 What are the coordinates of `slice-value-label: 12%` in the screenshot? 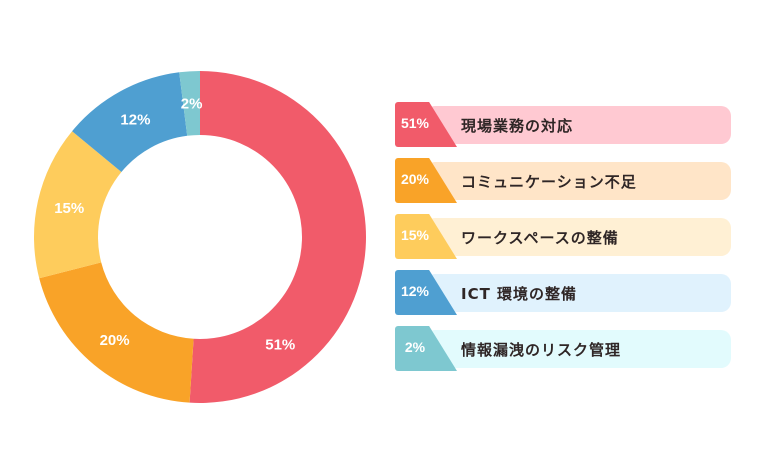 It's located at (135, 120).